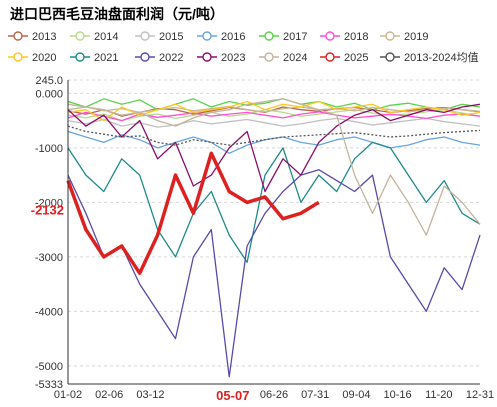  What do you see at coordinates (49, 385) in the screenshot?
I see `y-tick-label: -5333` at bounding box center [49, 385].